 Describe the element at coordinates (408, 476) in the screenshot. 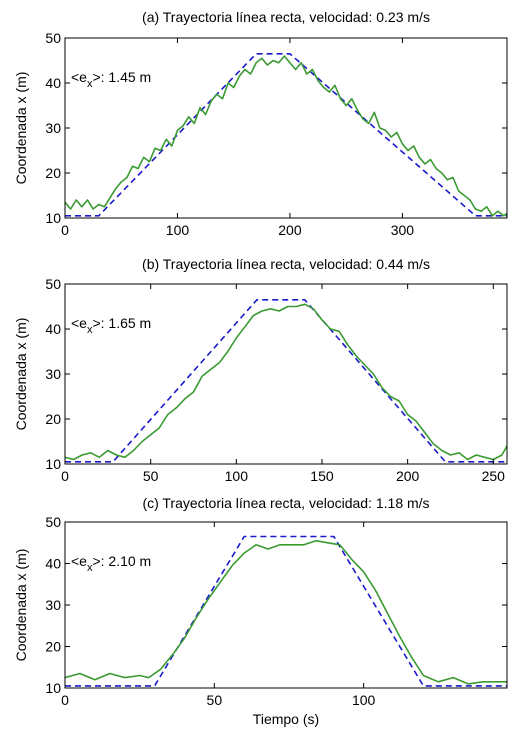

I see `panel-b-xtick-label: 200` at that location.